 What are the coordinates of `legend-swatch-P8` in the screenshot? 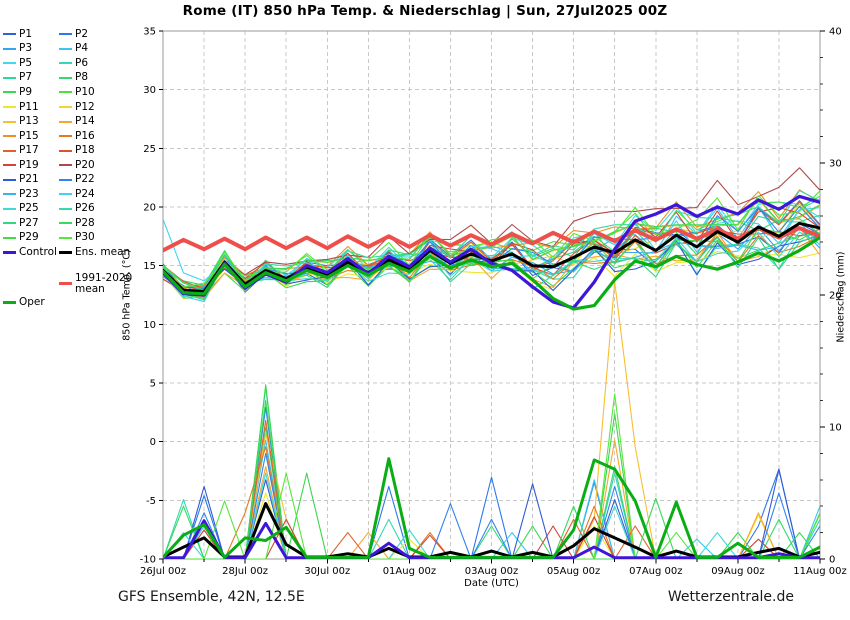 It's located at (65, 77).